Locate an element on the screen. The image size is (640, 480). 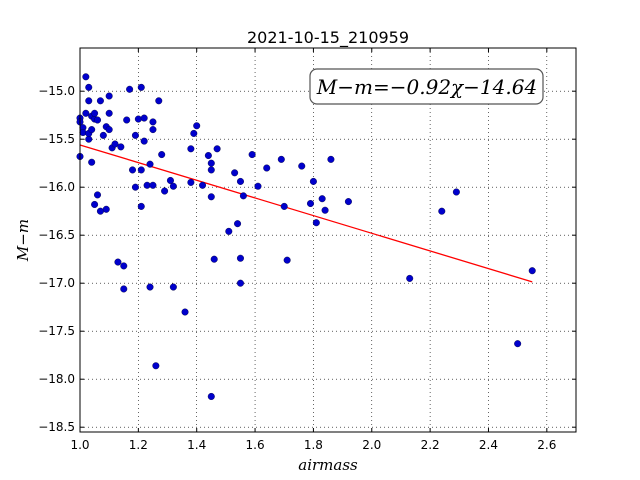
equation-box-frame is located at coordinates (426, 86).